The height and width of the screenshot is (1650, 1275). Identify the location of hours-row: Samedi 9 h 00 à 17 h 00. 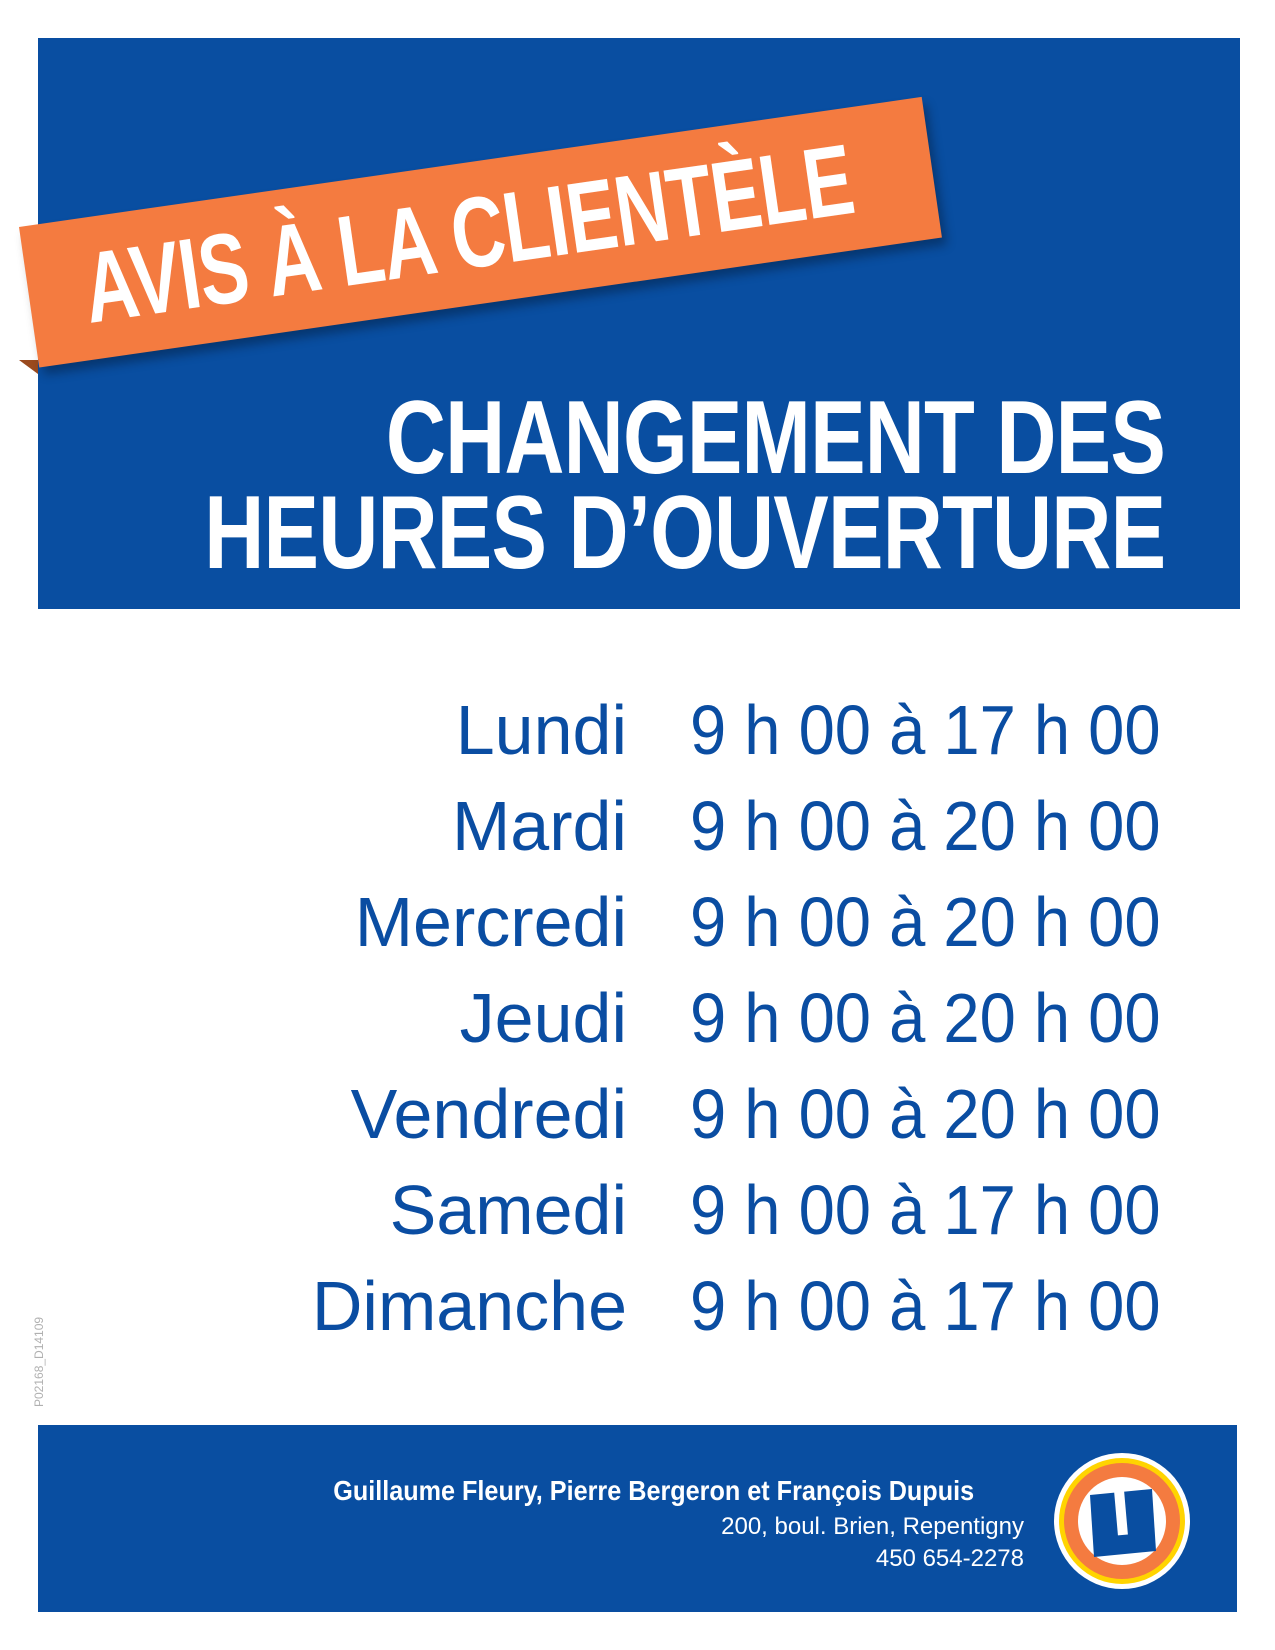
(637, 1210).